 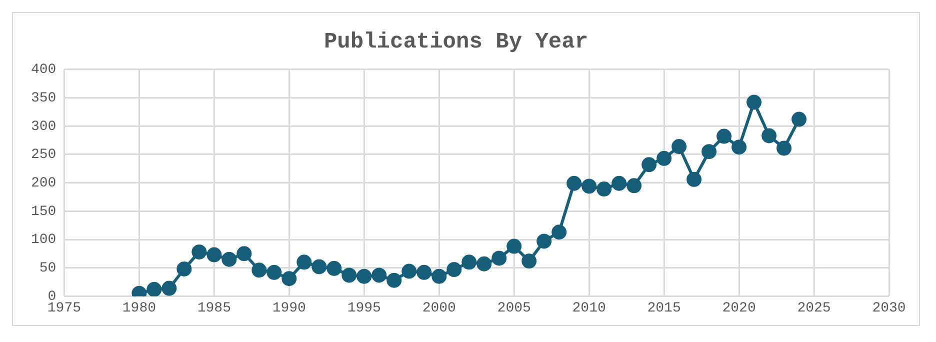 What do you see at coordinates (439, 308) in the screenshot?
I see `x-tick-label: 2000` at bounding box center [439, 308].